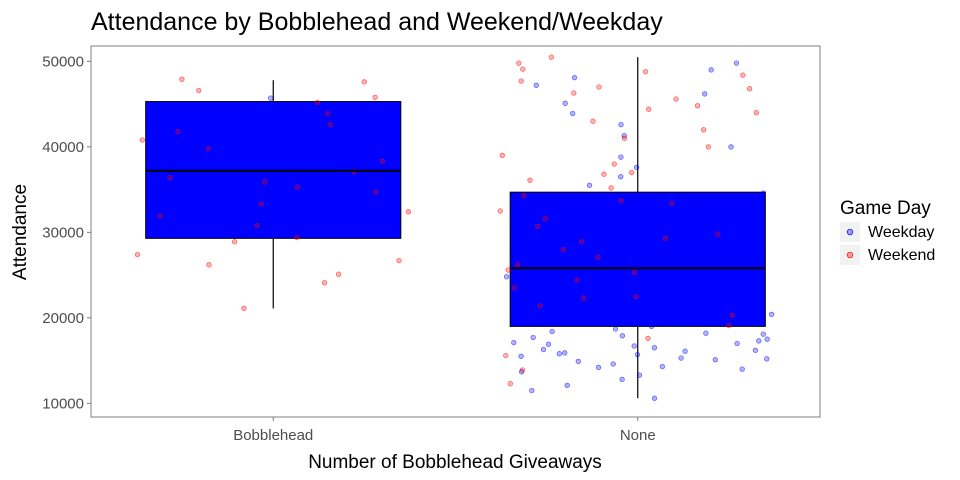 The height and width of the screenshot is (480, 960). What do you see at coordinates (63, 403) in the screenshot?
I see `y-tick-label: 10000` at bounding box center [63, 403].